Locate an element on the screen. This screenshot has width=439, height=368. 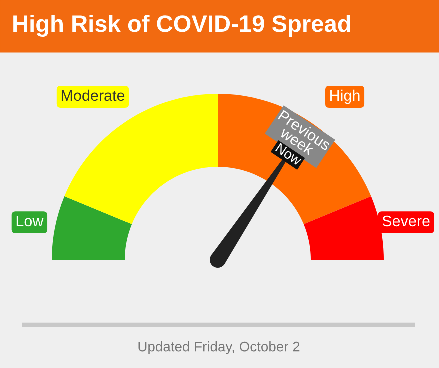
slice-label: Severe is located at coordinates (406, 221).